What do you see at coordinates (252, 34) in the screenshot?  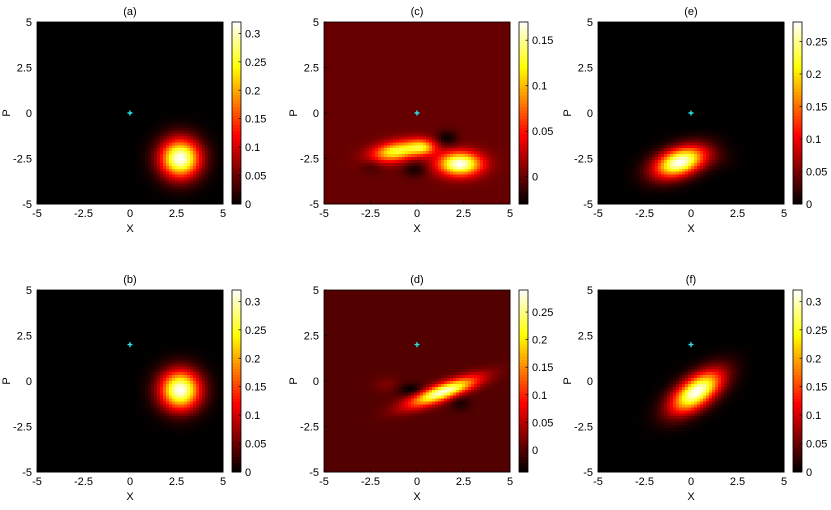 I see `colorbar-tick-label: 0.3` at bounding box center [252, 34].